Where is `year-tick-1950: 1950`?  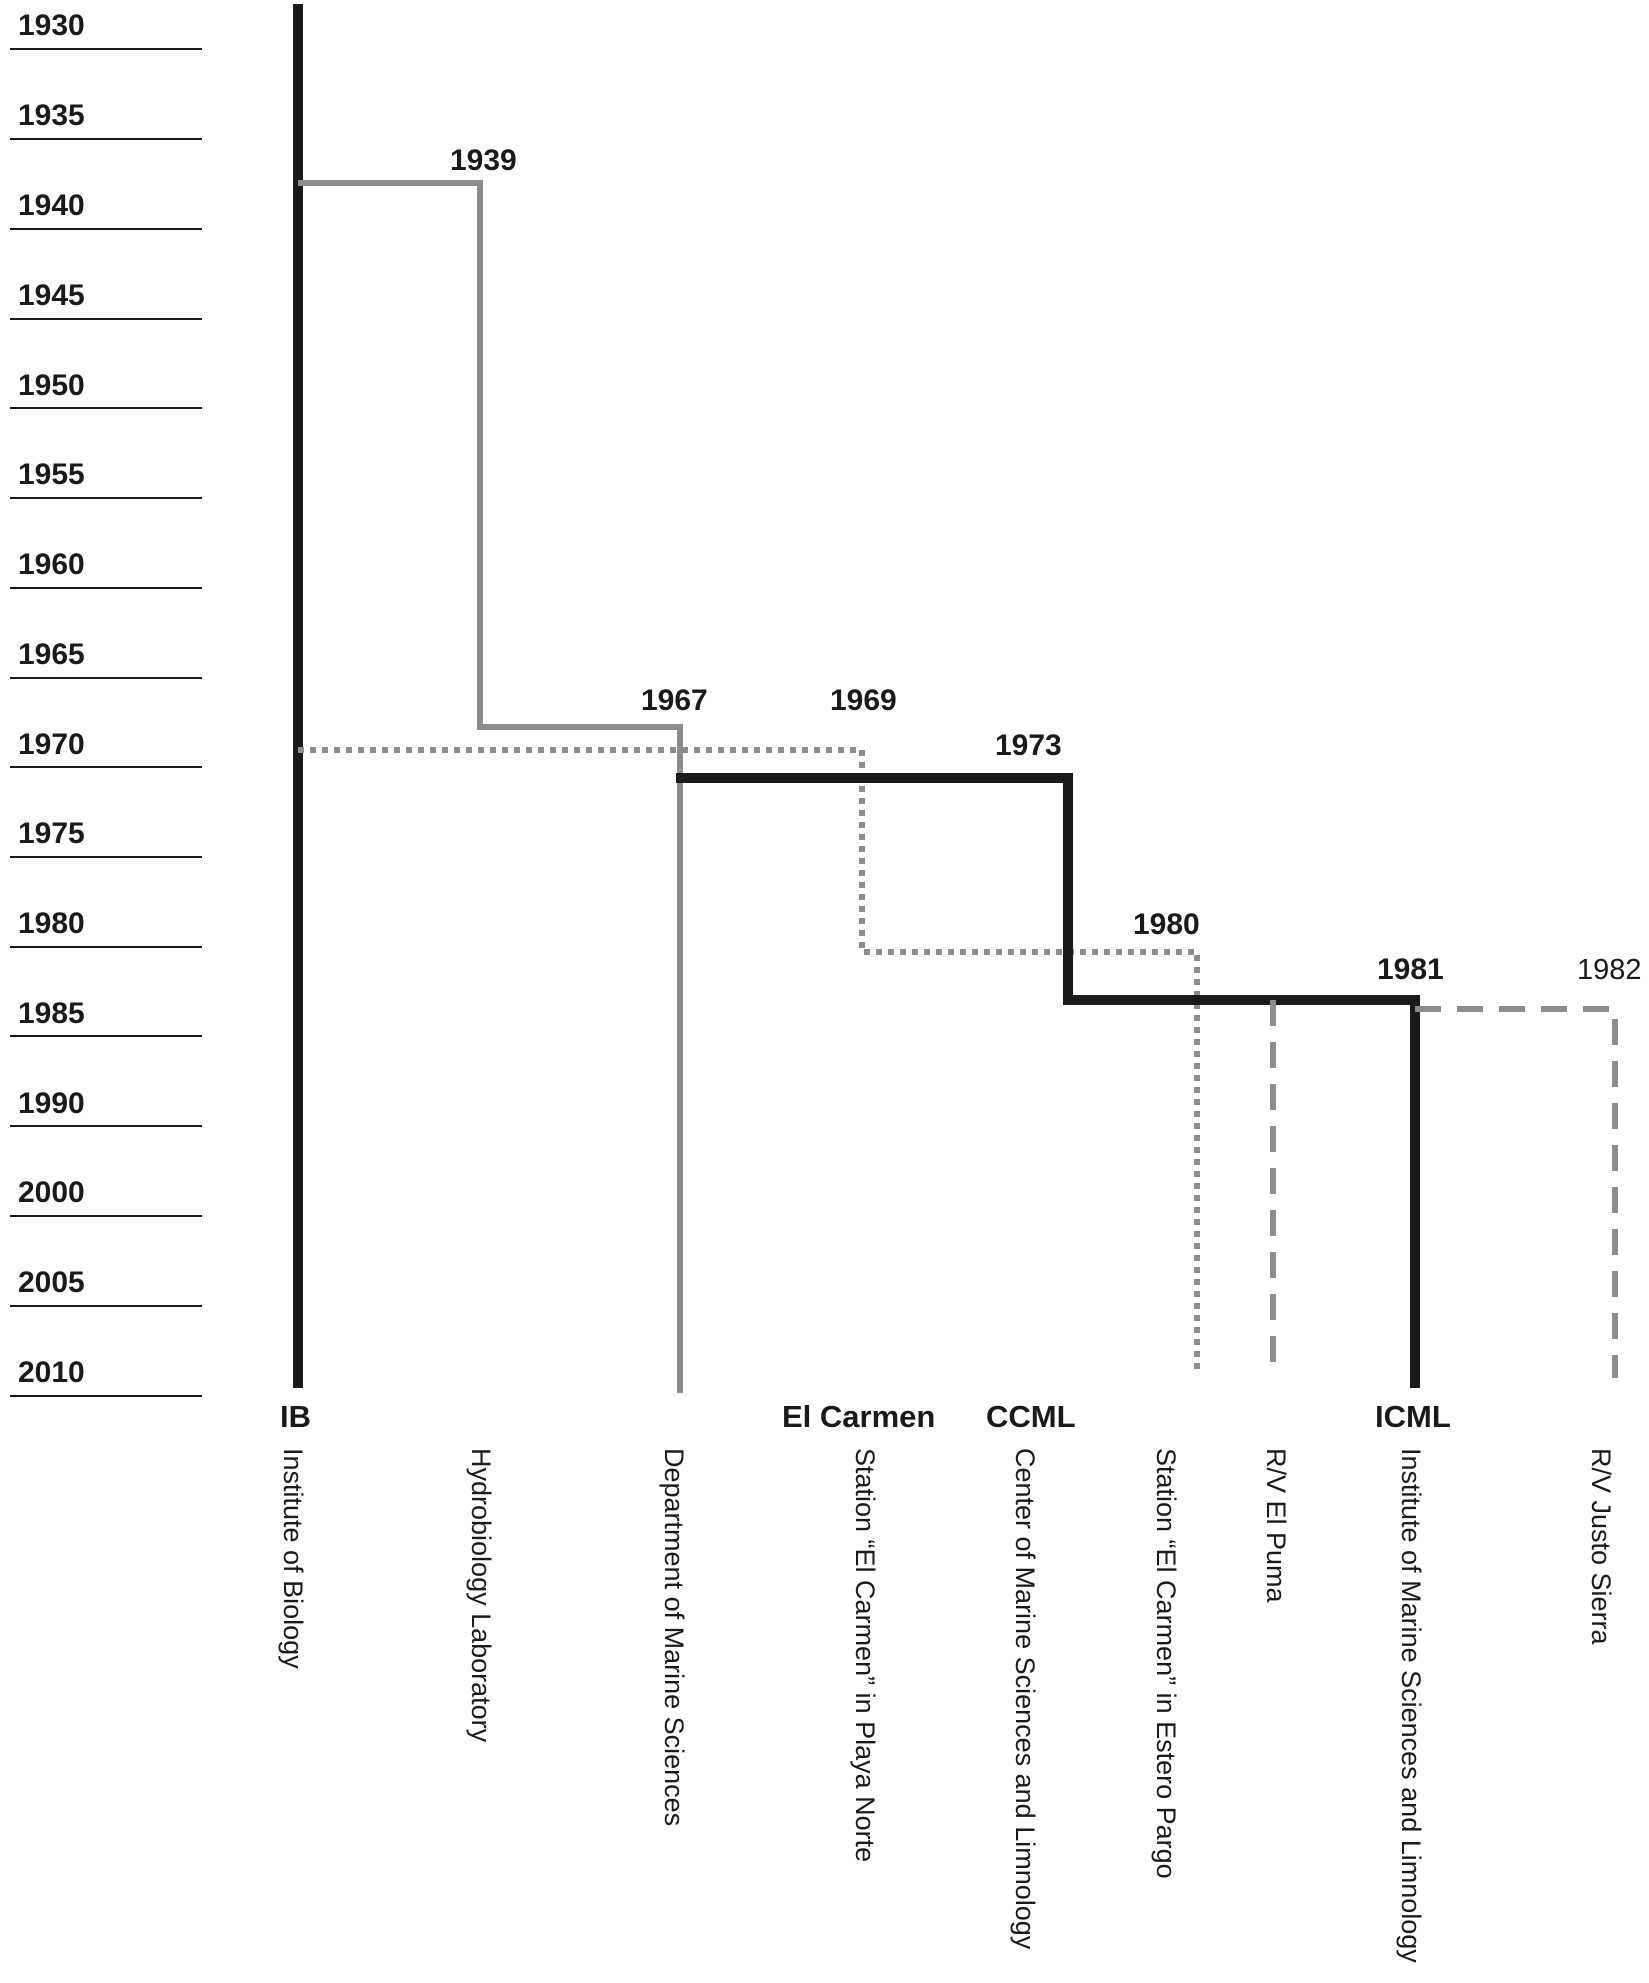 year-tick-1950: 1950 is located at coordinates (106, 389).